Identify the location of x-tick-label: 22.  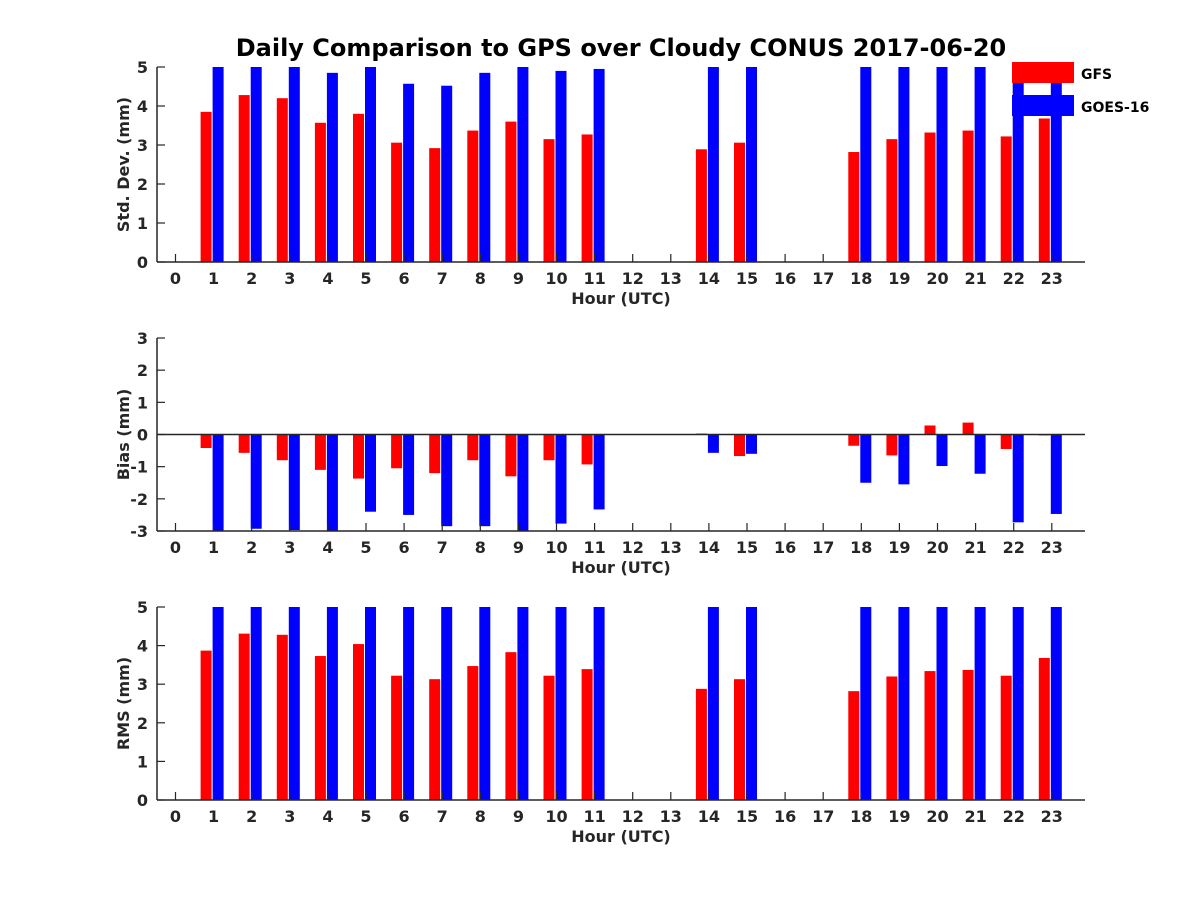
(1014, 547).